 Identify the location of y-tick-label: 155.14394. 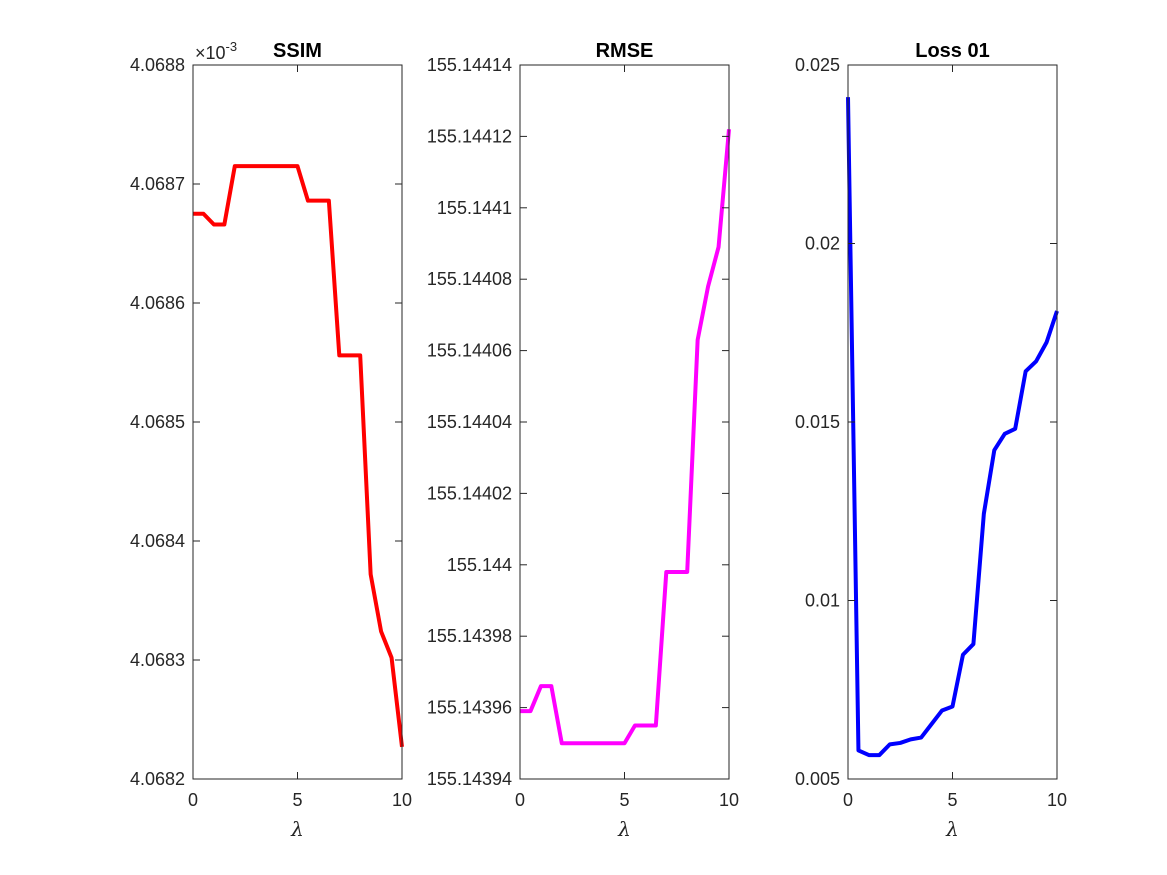
(469, 779).